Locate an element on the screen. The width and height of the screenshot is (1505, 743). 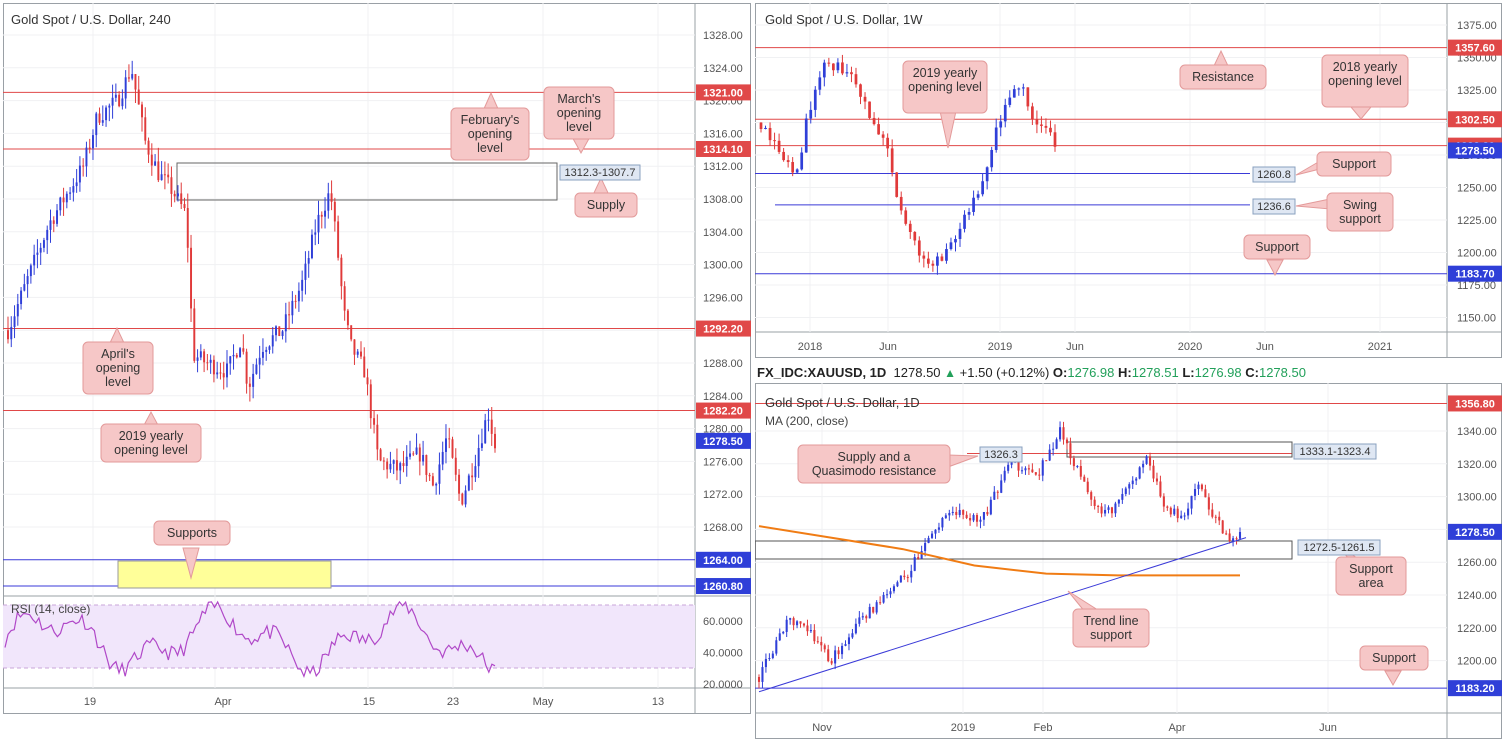
callout-supply-qm: Supply and a Quasimodo resistance is located at coordinates (874, 464).